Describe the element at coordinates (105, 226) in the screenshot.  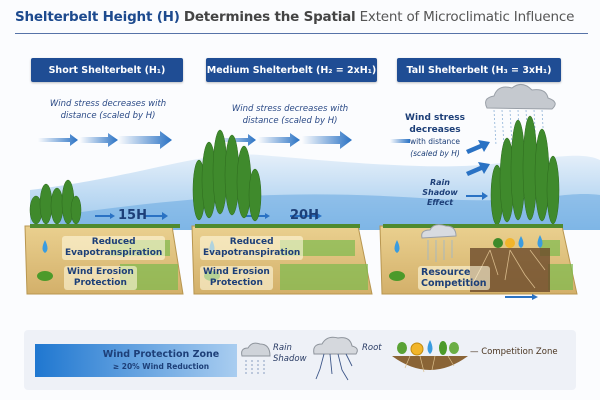
I see `grass-strip-short` at that location.